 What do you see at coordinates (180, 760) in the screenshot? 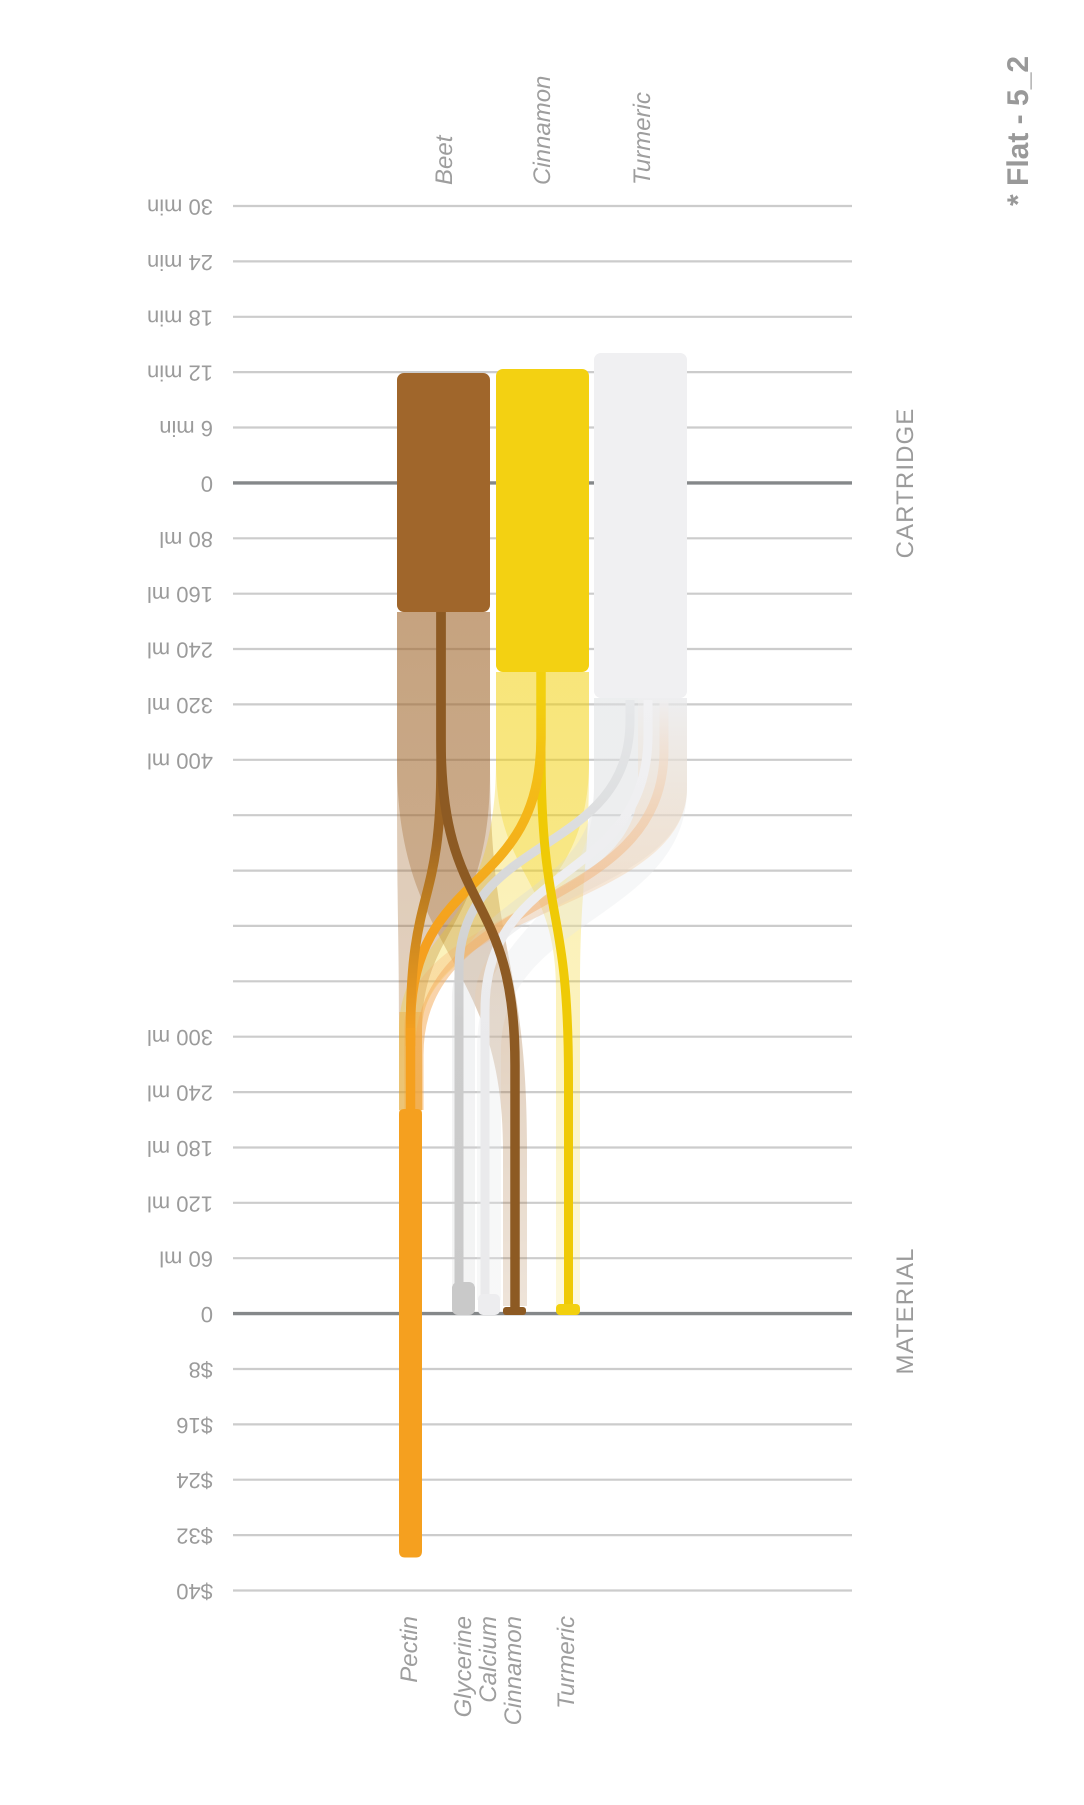
I see `svg-text: 400 ml` at bounding box center [180, 760].